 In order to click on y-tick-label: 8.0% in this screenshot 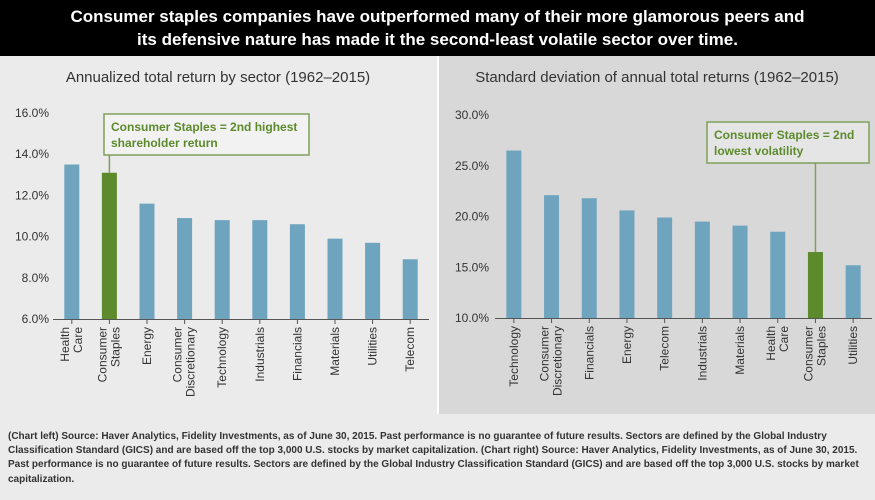, I will do `click(36, 278)`.